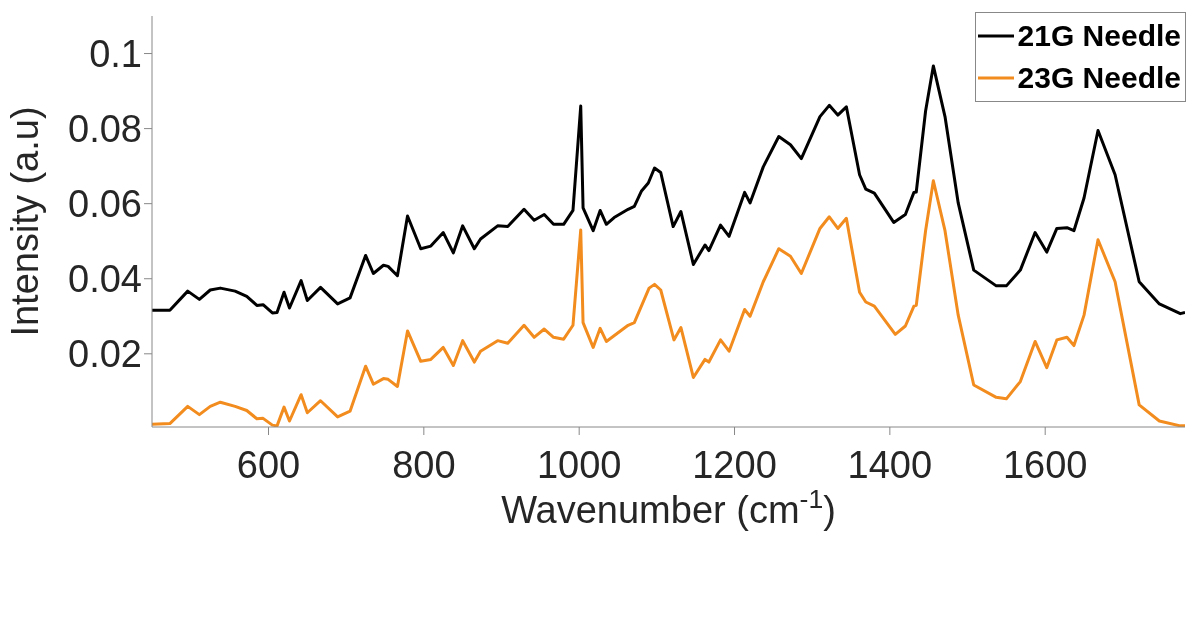 This screenshot has height=625, width=1194. What do you see at coordinates (115, 54) in the screenshot?
I see `y-tick-label: 0.1` at bounding box center [115, 54].